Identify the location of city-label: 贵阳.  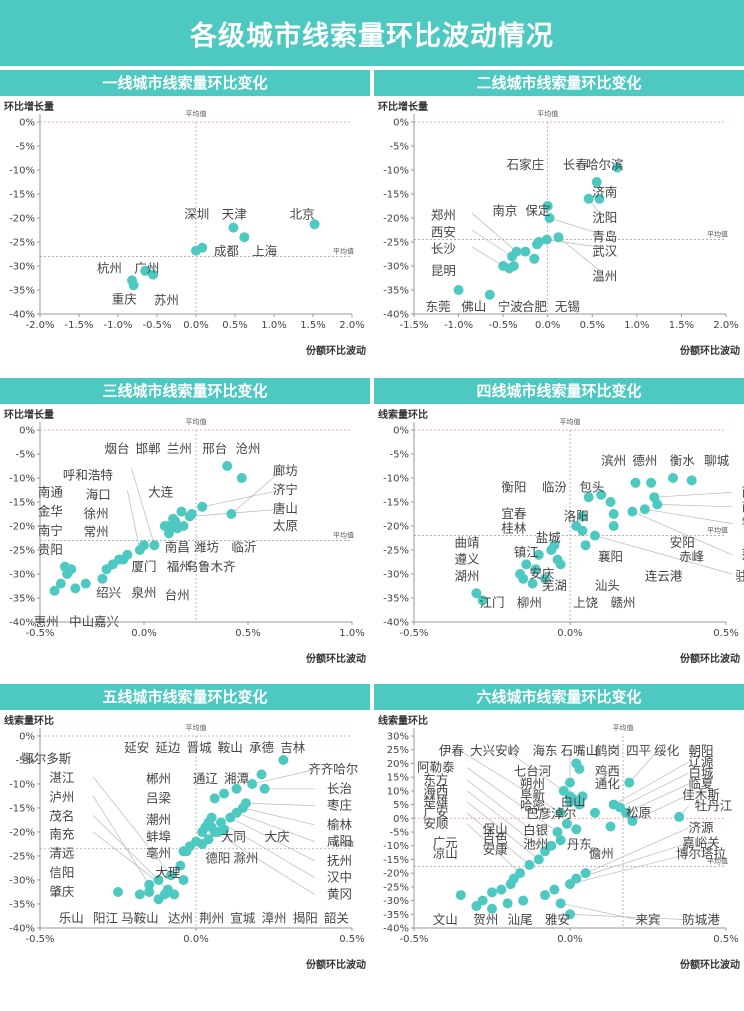
(50, 549).